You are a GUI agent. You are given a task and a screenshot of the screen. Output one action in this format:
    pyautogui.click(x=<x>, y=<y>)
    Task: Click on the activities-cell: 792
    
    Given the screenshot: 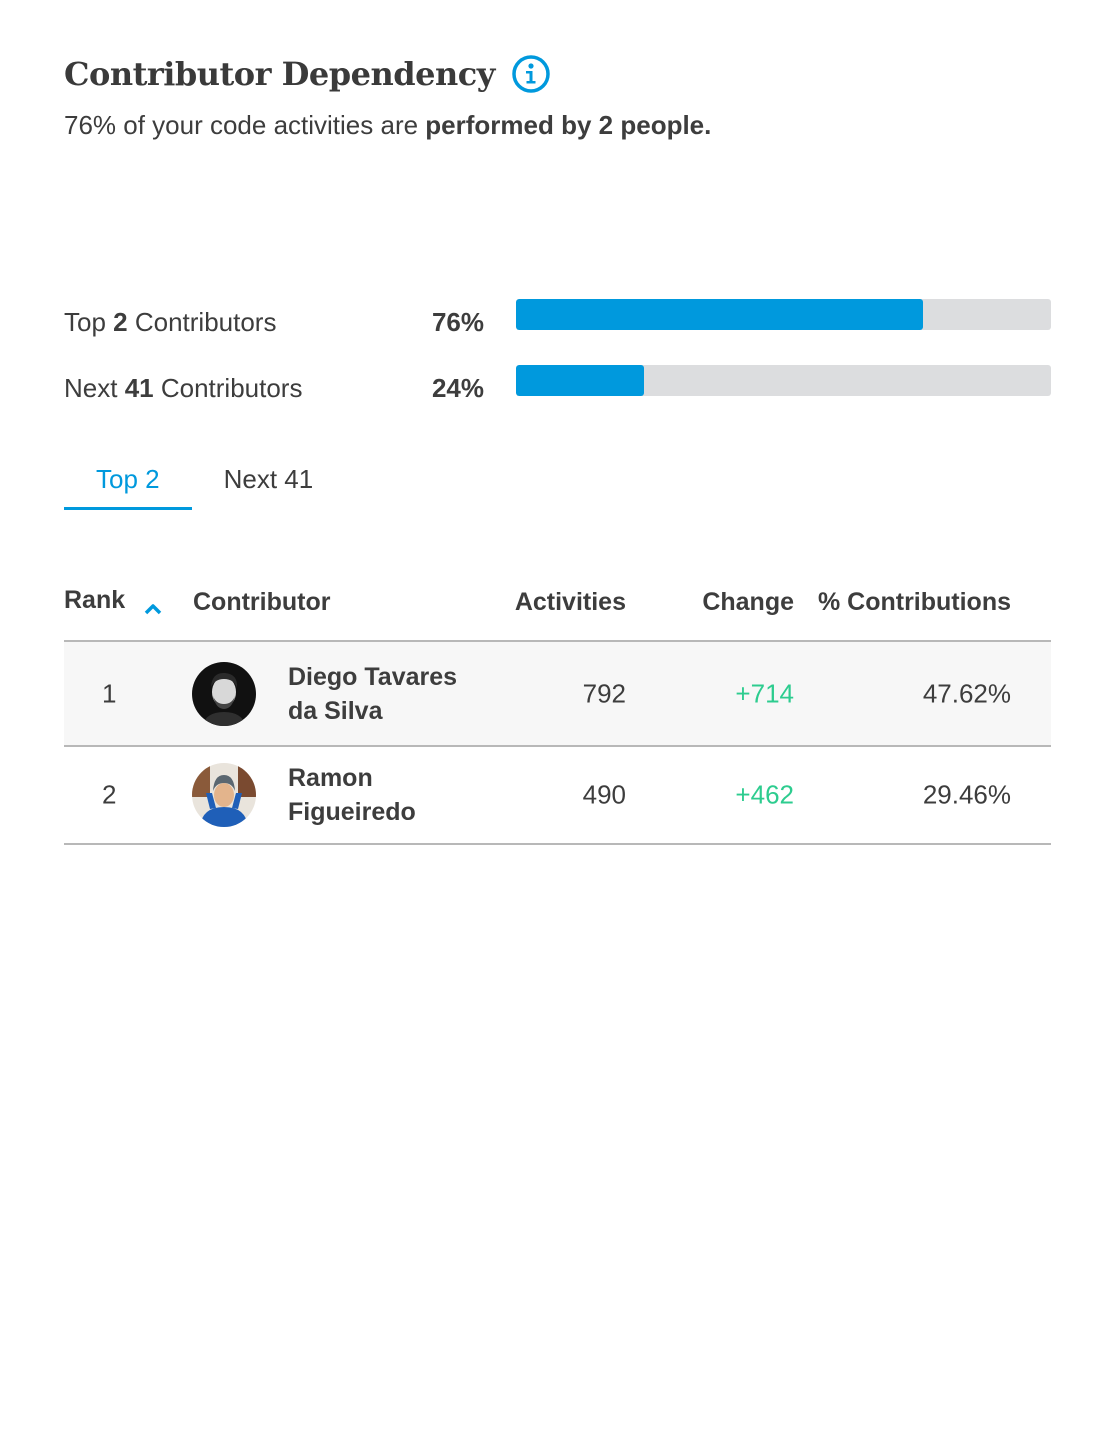 What is the action you would take?
    pyautogui.click(x=604, y=693)
    